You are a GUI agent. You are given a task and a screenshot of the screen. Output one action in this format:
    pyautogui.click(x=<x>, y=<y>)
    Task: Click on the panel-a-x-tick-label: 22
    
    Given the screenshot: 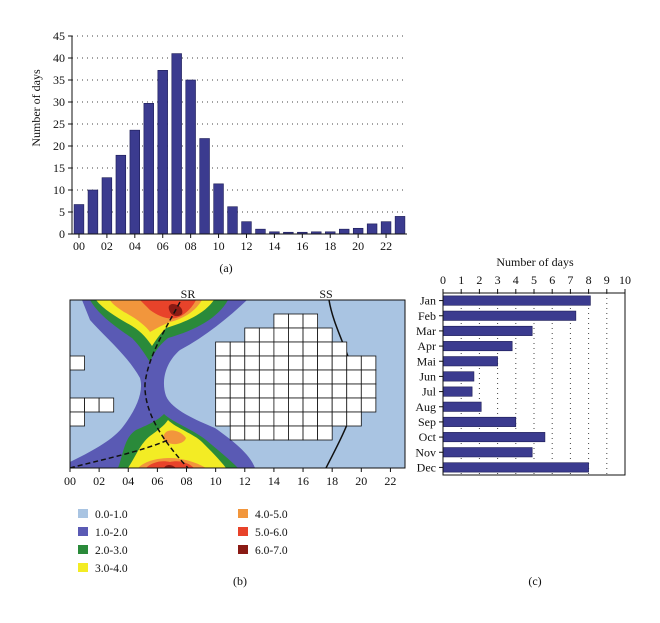 What is the action you would take?
    pyautogui.click(x=386, y=246)
    